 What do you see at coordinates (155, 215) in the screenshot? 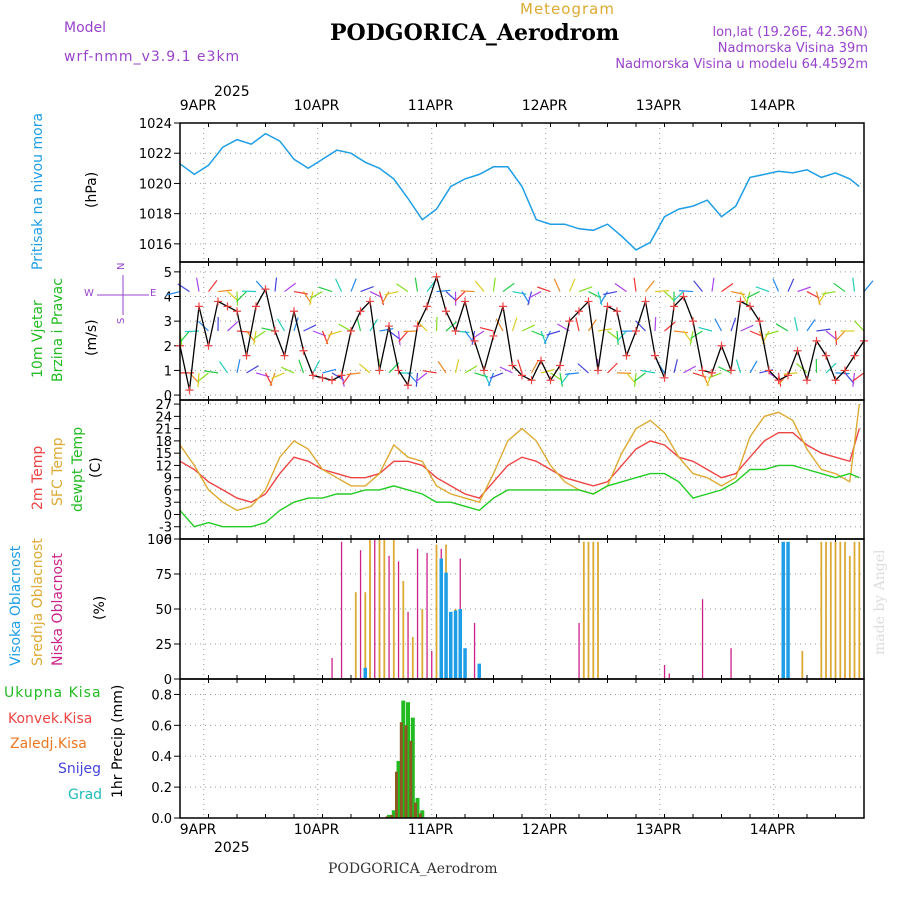
I see `pressure-tick-label: 1018` at bounding box center [155, 215].